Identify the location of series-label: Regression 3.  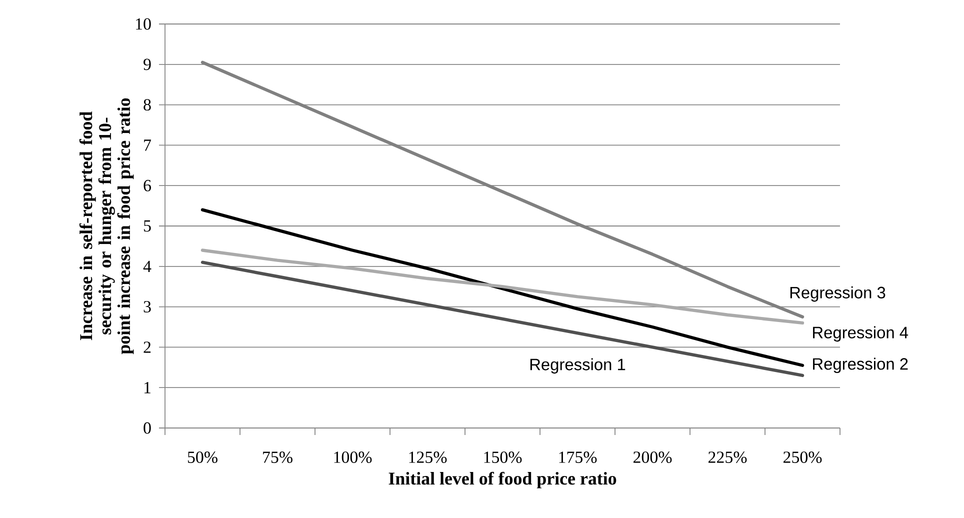
(838, 294).